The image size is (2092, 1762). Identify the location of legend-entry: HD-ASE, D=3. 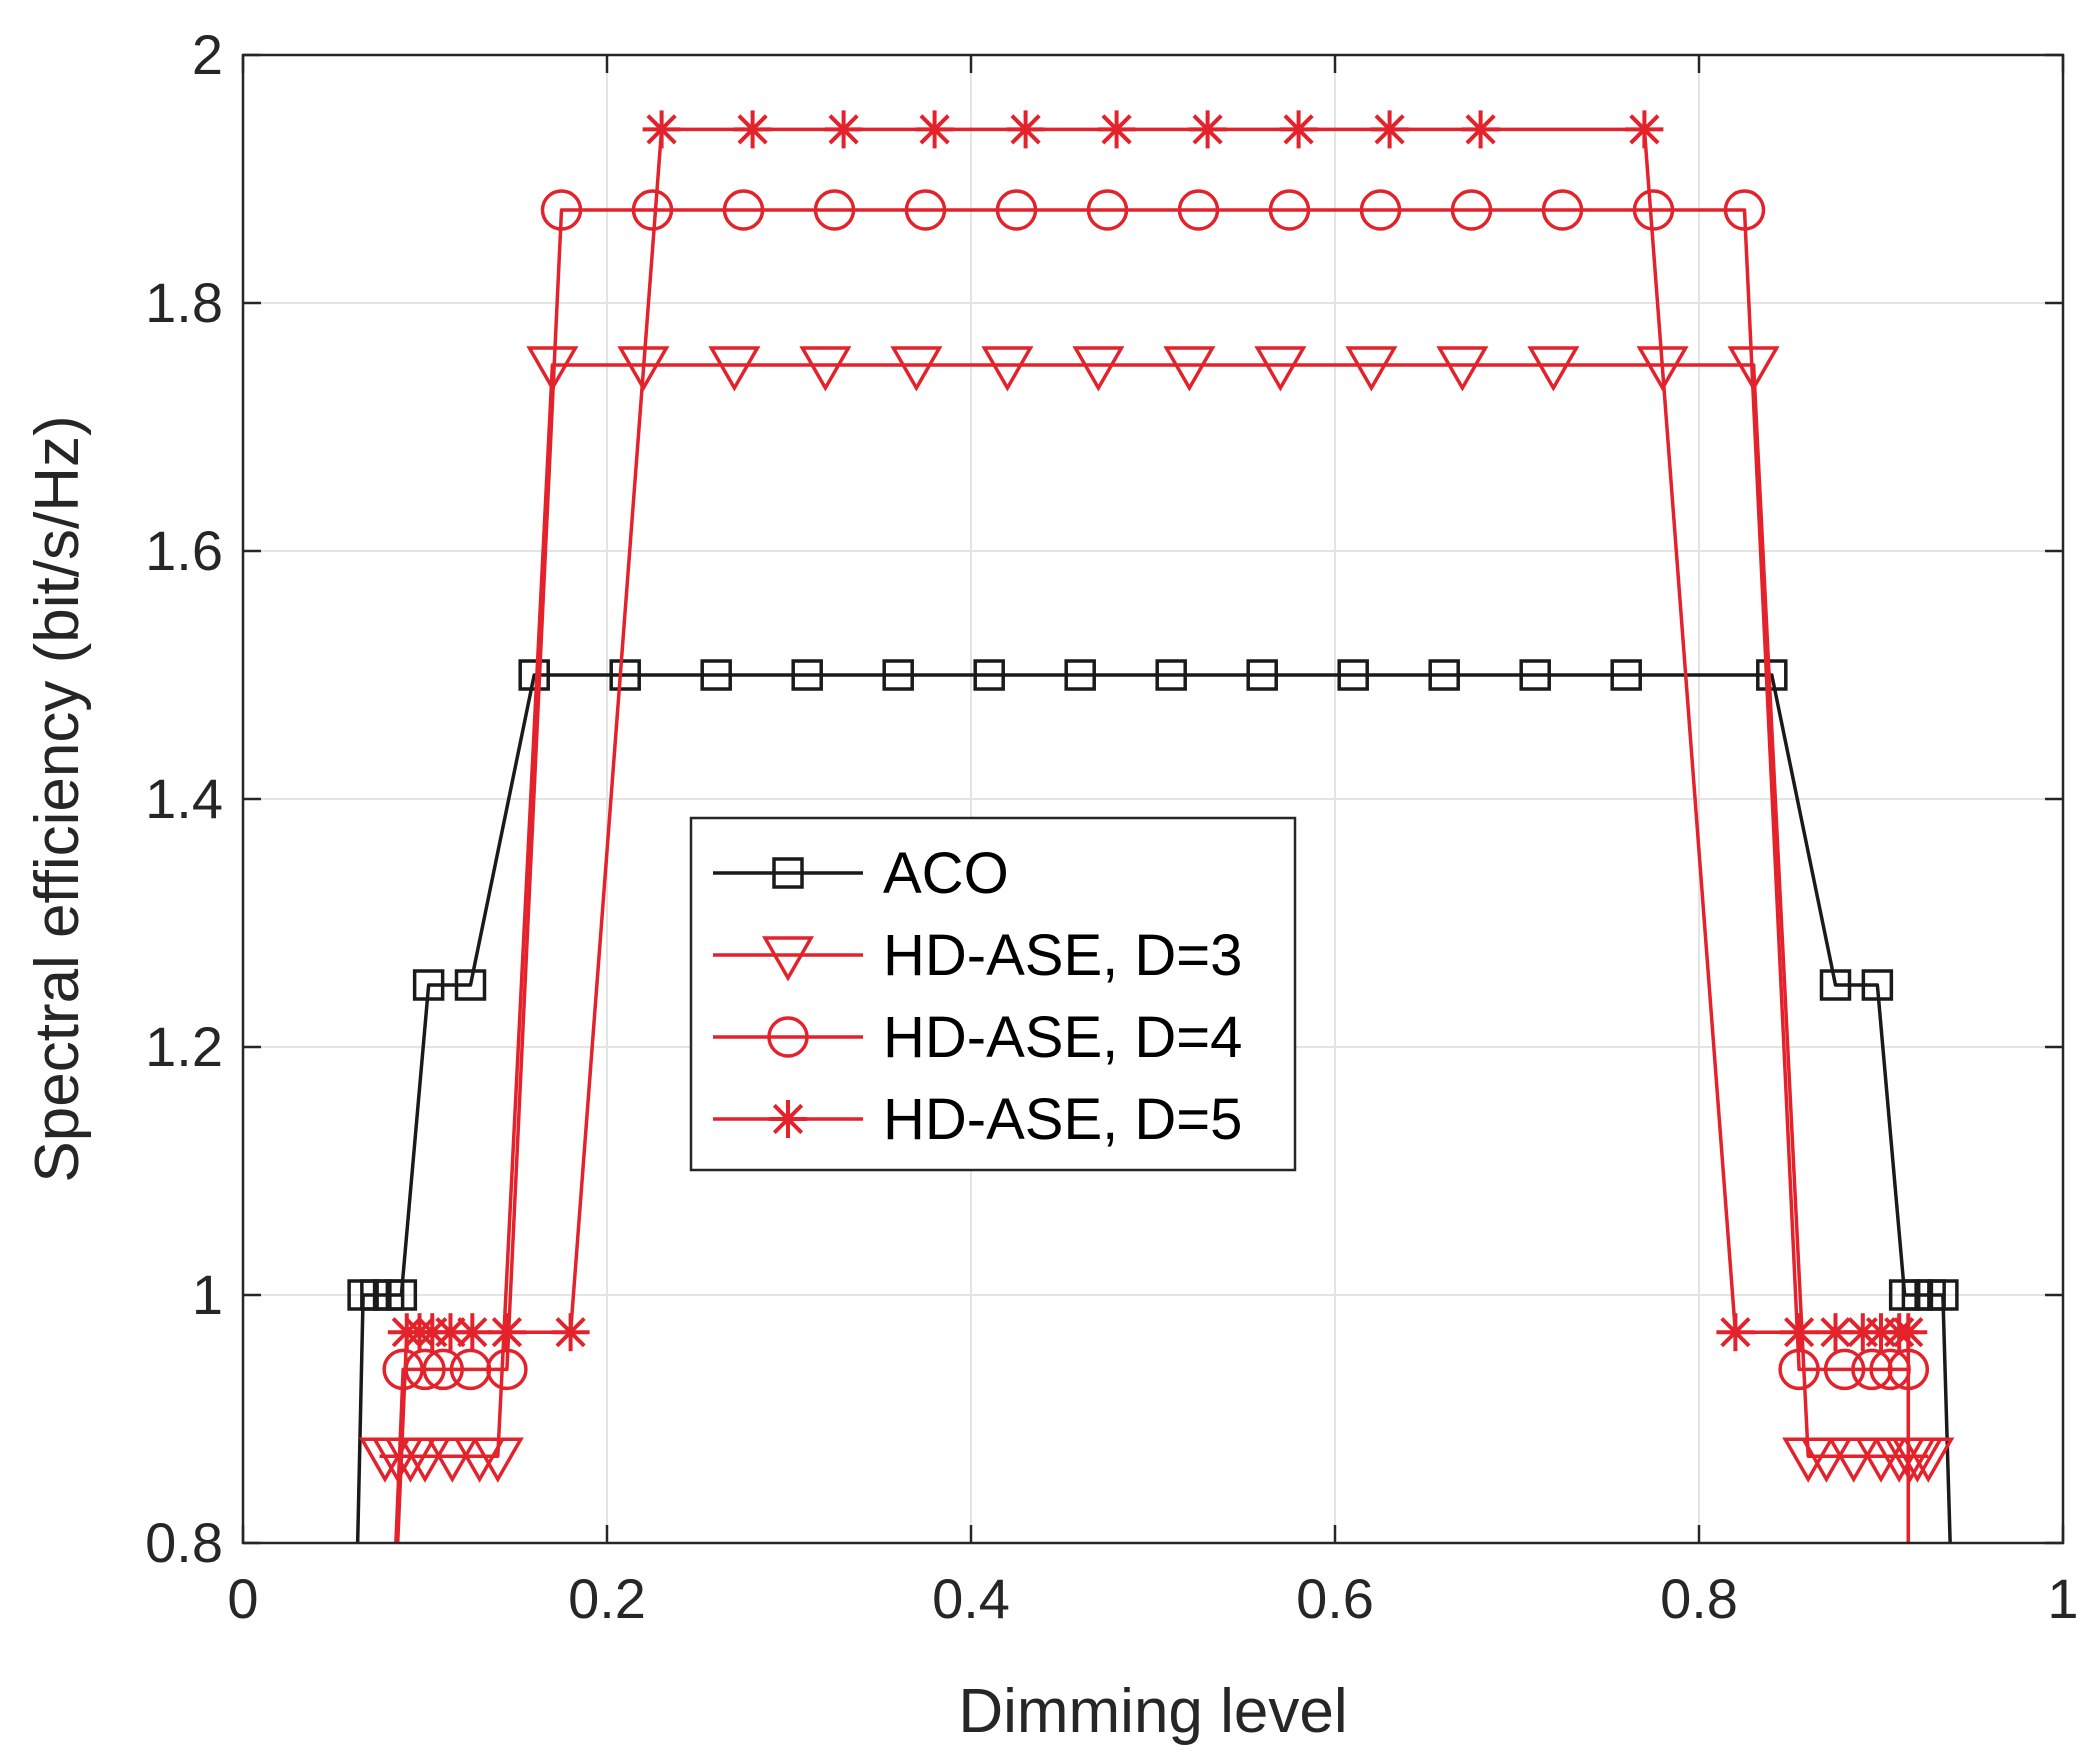
(977, 955).